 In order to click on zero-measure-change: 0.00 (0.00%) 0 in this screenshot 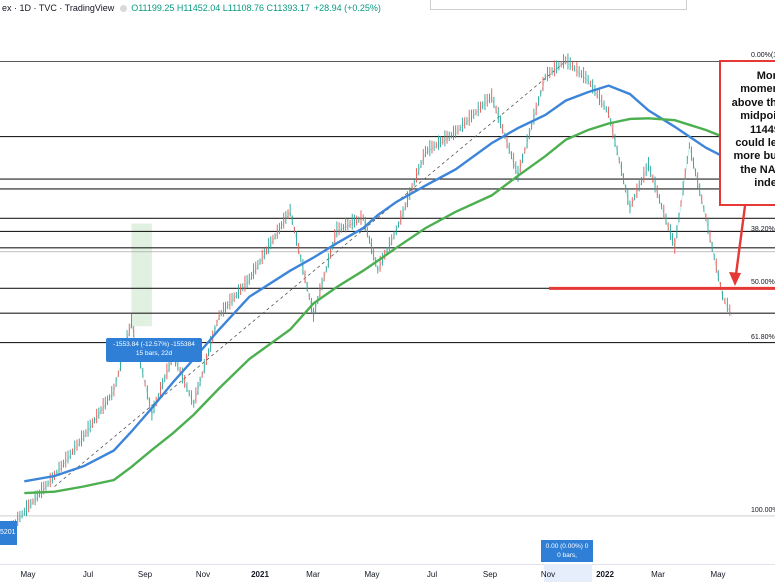, I will do `click(567, 546)`.